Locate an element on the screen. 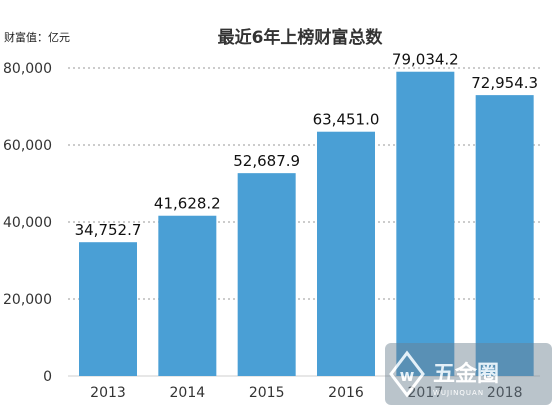 This screenshot has width=552, height=417. watermark-sub: WUJINQUAN is located at coordinates (458, 393).